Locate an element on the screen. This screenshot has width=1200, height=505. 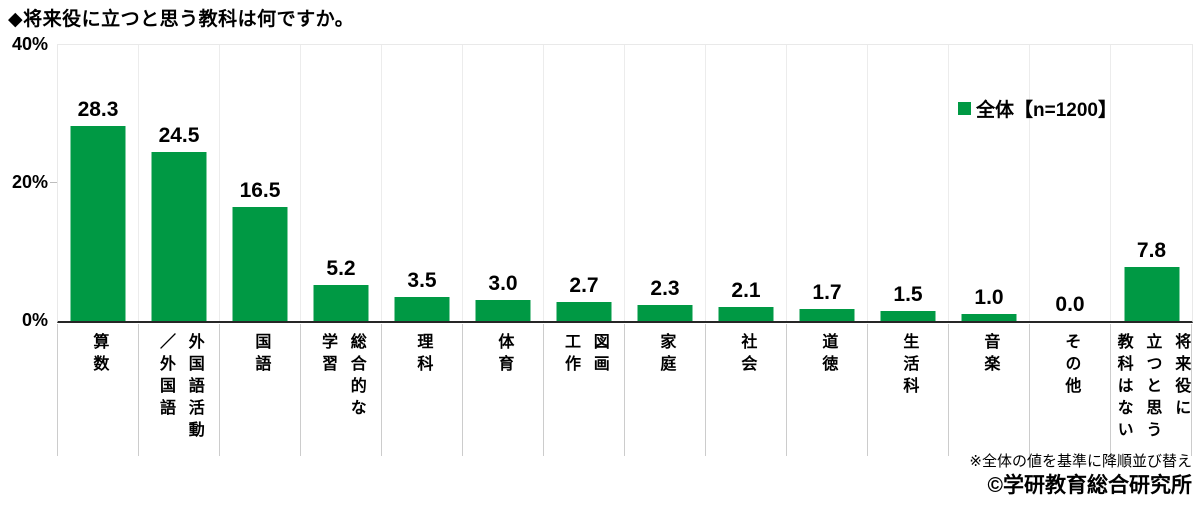
bar-value-label: 7.8 is located at coordinates (1151, 251).